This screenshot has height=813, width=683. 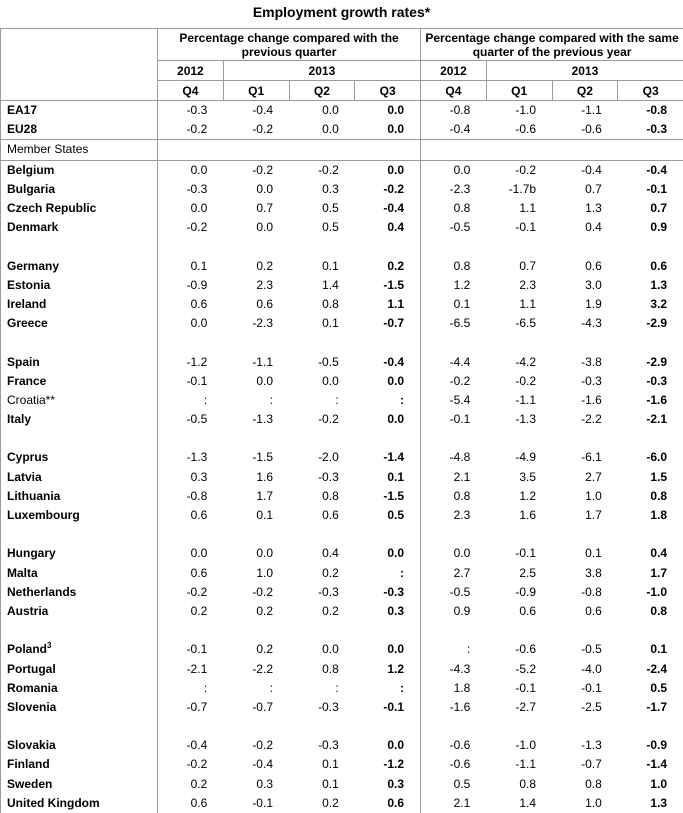 What do you see at coordinates (256, 457) in the screenshot?
I see `value-cell: -1.5` at bounding box center [256, 457].